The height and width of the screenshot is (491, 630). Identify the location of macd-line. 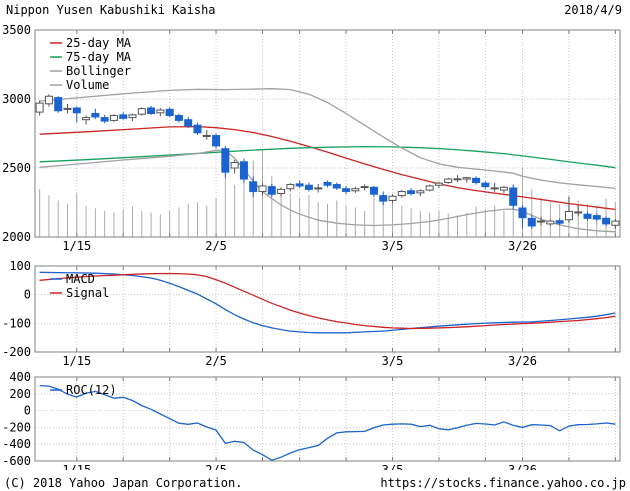
(327, 302).